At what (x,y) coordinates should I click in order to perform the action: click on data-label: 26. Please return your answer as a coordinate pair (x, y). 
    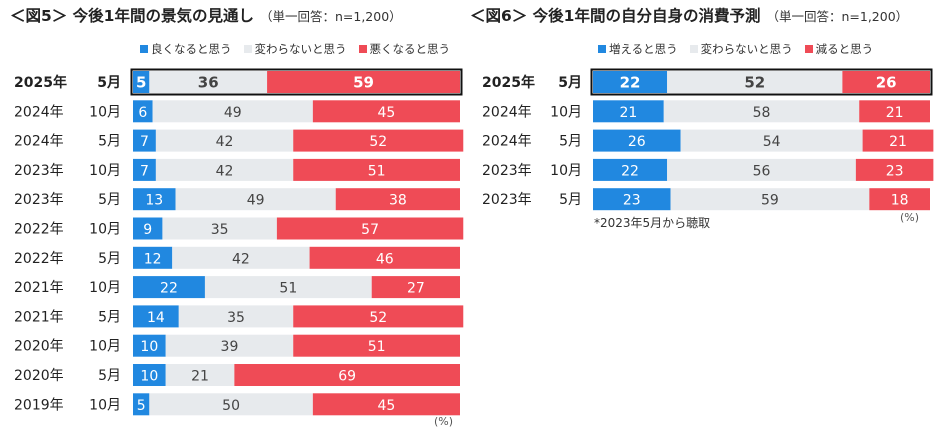
    Looking at the image, I should click on (637, 142).